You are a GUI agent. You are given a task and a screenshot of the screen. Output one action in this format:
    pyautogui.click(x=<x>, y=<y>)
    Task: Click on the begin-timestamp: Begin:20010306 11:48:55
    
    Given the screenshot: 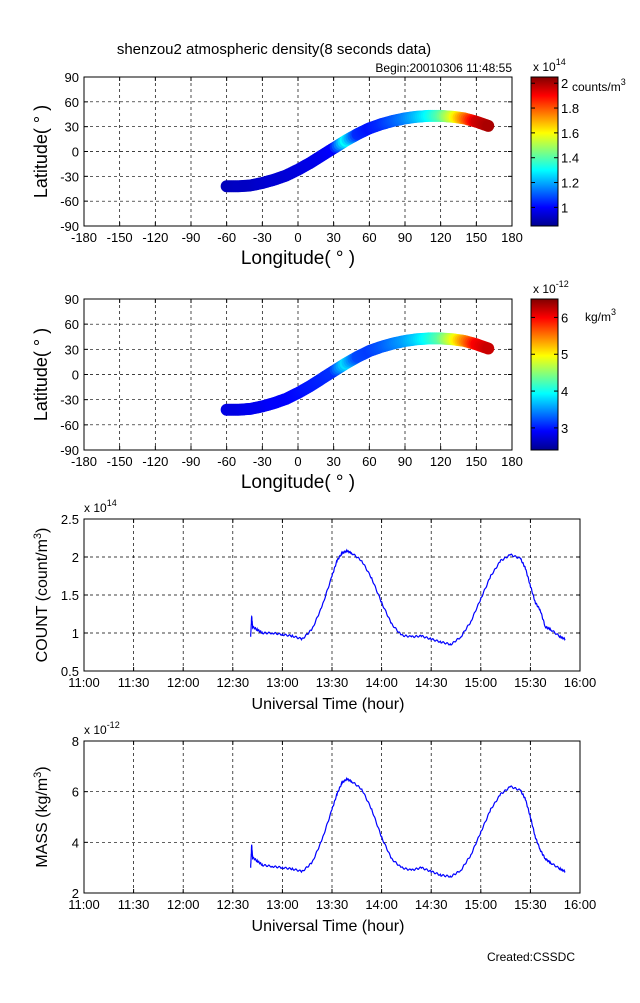 What is the action you would take?
    pyautogui.click(x=443, y=68)
    